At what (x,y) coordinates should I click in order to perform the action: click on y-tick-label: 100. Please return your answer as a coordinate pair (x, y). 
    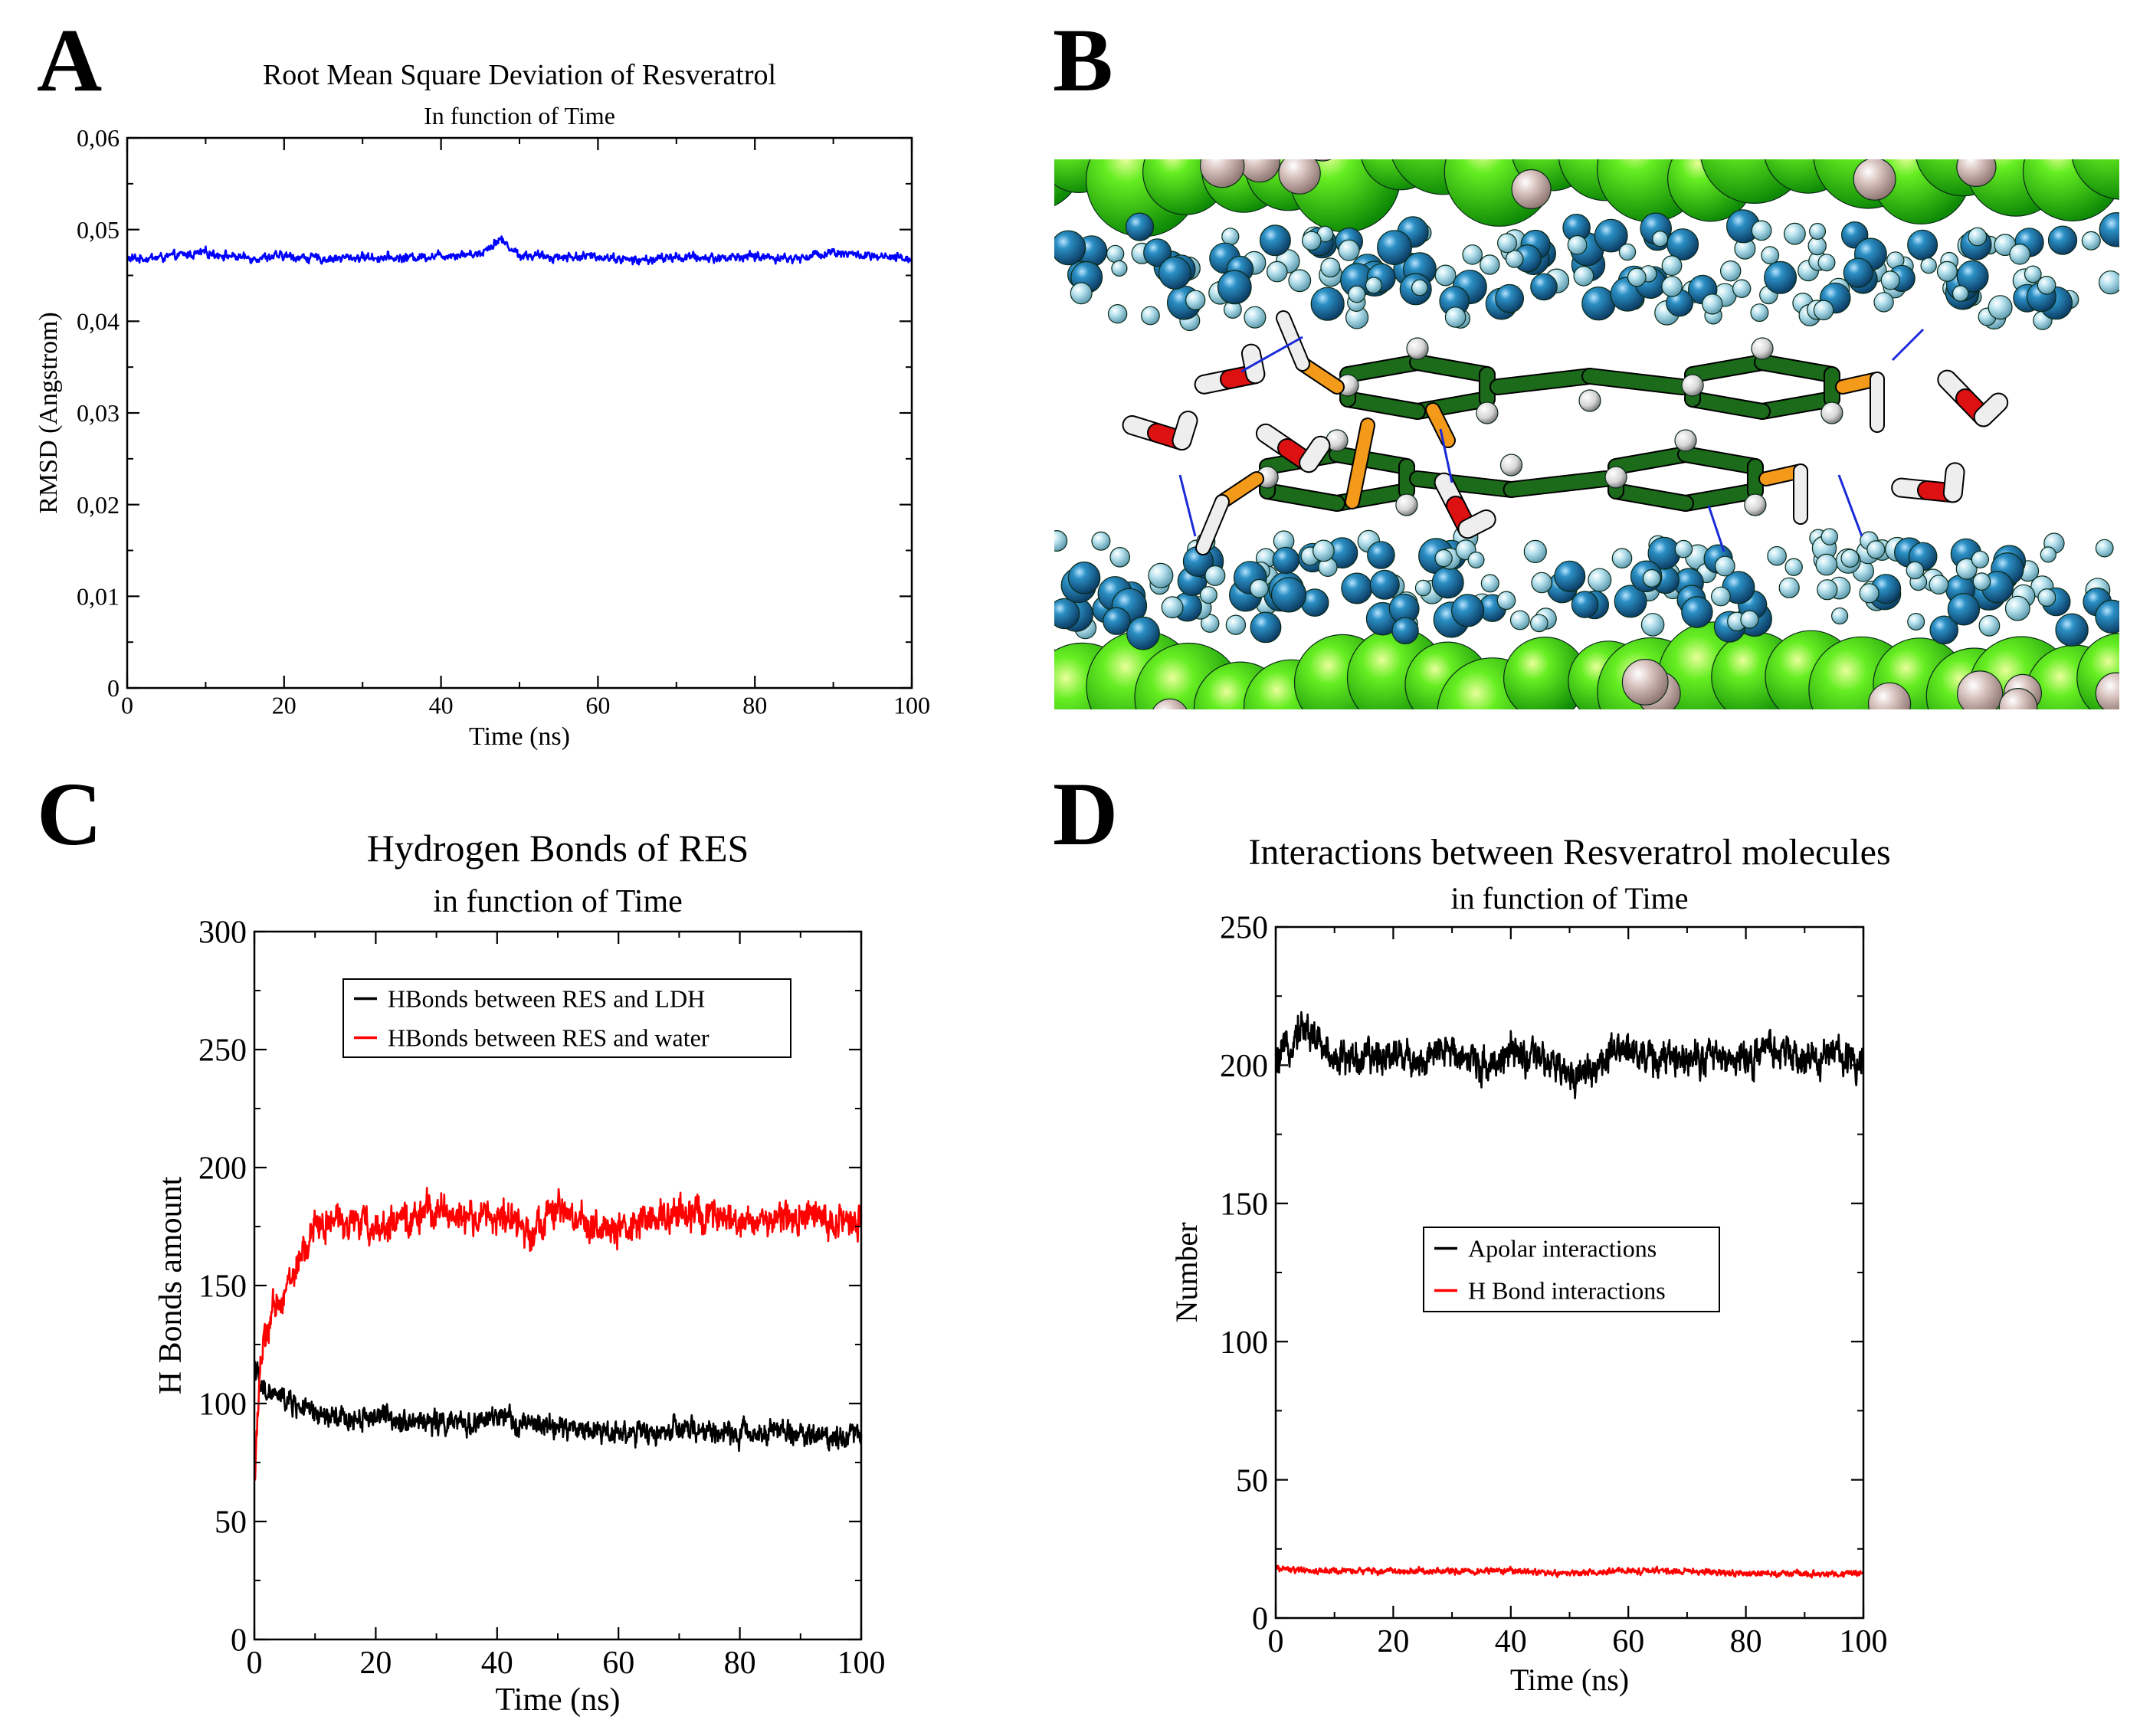
    Looking at the image, I should click on (1244, 1343).